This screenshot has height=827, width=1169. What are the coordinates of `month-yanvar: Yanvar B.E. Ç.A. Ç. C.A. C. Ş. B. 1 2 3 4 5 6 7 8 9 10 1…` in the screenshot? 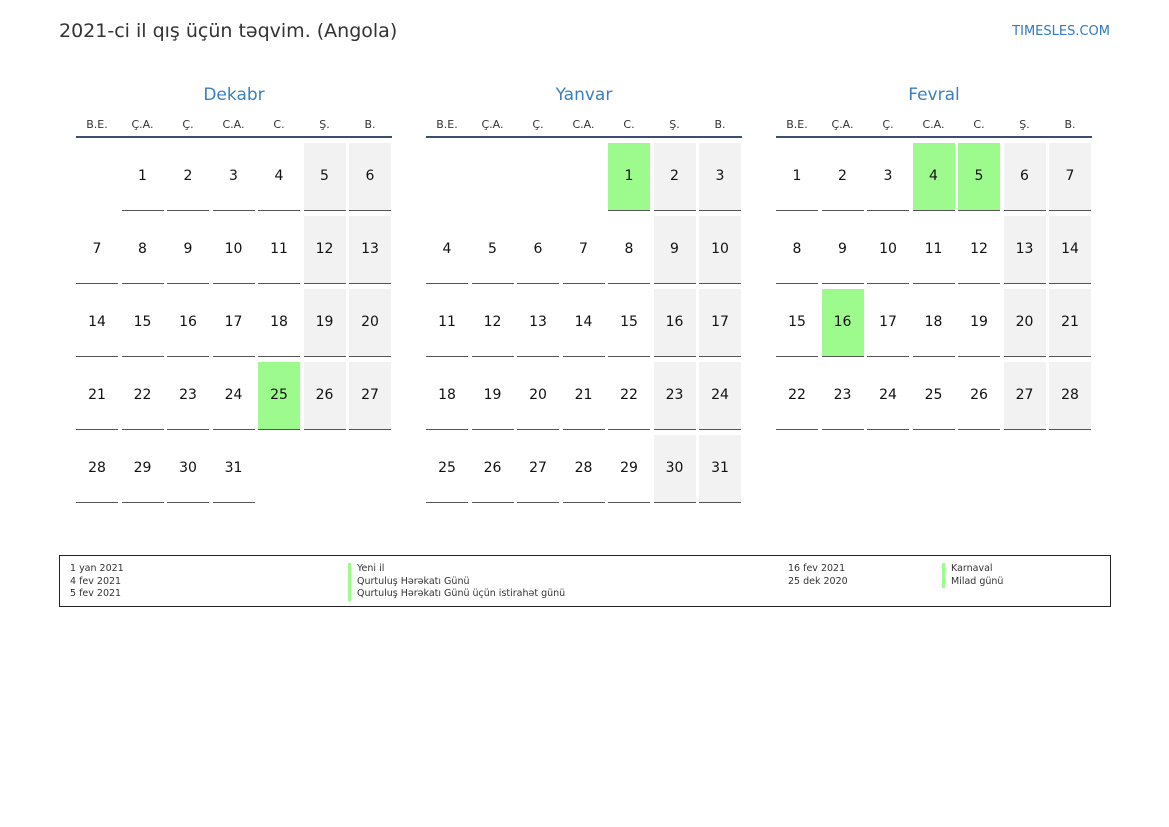 It's located at (584, 296).